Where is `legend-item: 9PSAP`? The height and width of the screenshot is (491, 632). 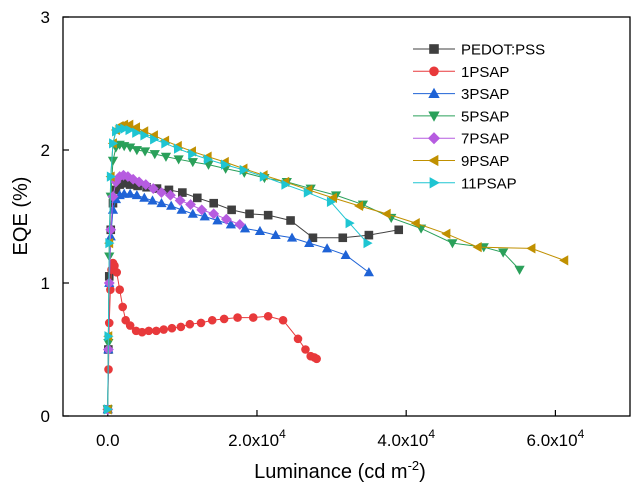
legend-item: 9PSAP is located at coordinates (461, 161).